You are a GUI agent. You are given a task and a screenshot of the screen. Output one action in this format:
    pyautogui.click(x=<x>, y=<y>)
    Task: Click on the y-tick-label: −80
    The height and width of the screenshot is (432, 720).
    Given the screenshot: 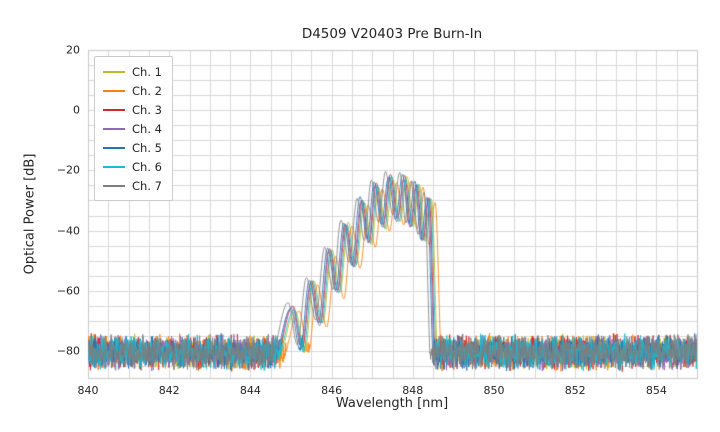 What is the action you would take?
    pyautogui.click(x=68, y=351)
    